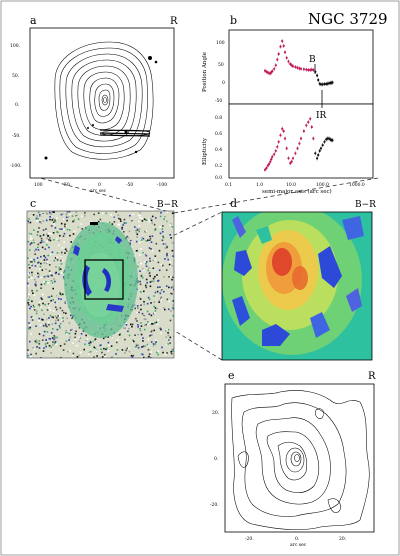 This screenshot has width=400, height=556. I want to click on panel-b-pa-ytick-2: 50, so click(221, 65).